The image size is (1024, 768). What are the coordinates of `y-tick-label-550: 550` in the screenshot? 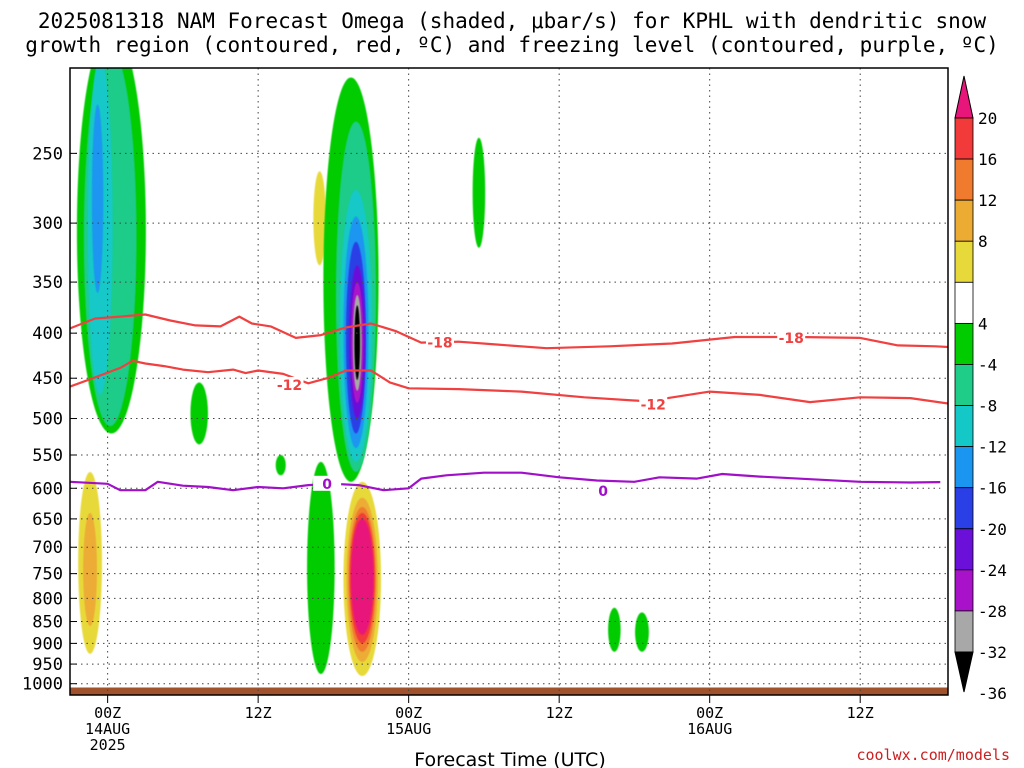 It's located at (47, 456).